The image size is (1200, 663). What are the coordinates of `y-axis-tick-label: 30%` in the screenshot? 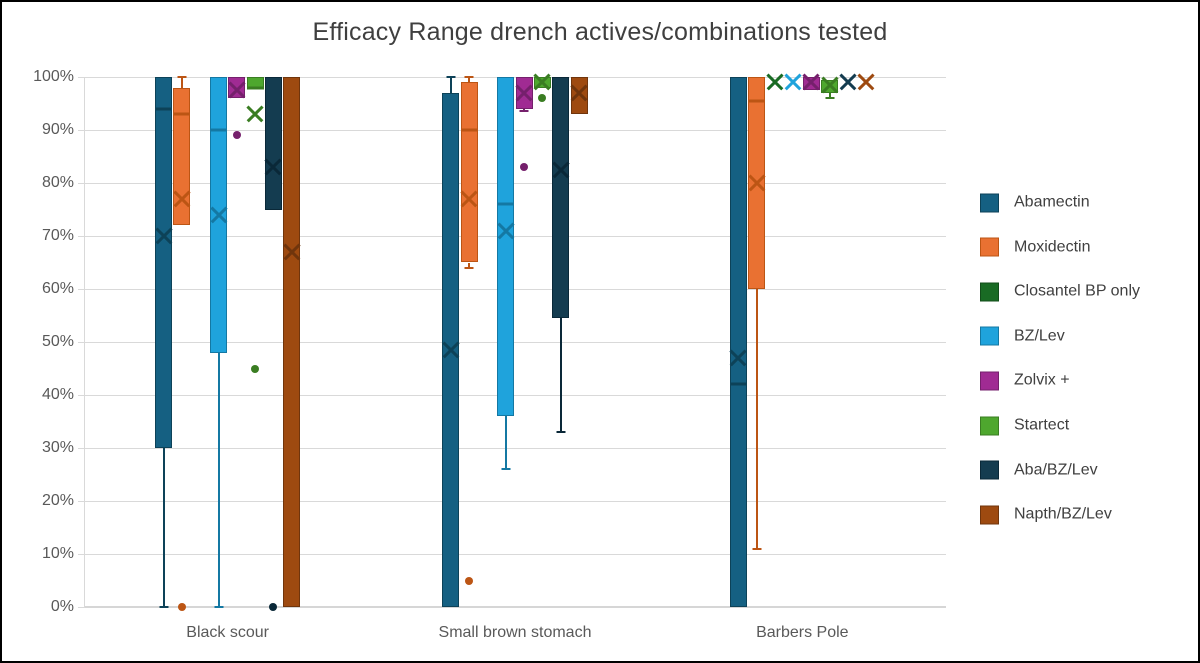 It's located at (57, 447).